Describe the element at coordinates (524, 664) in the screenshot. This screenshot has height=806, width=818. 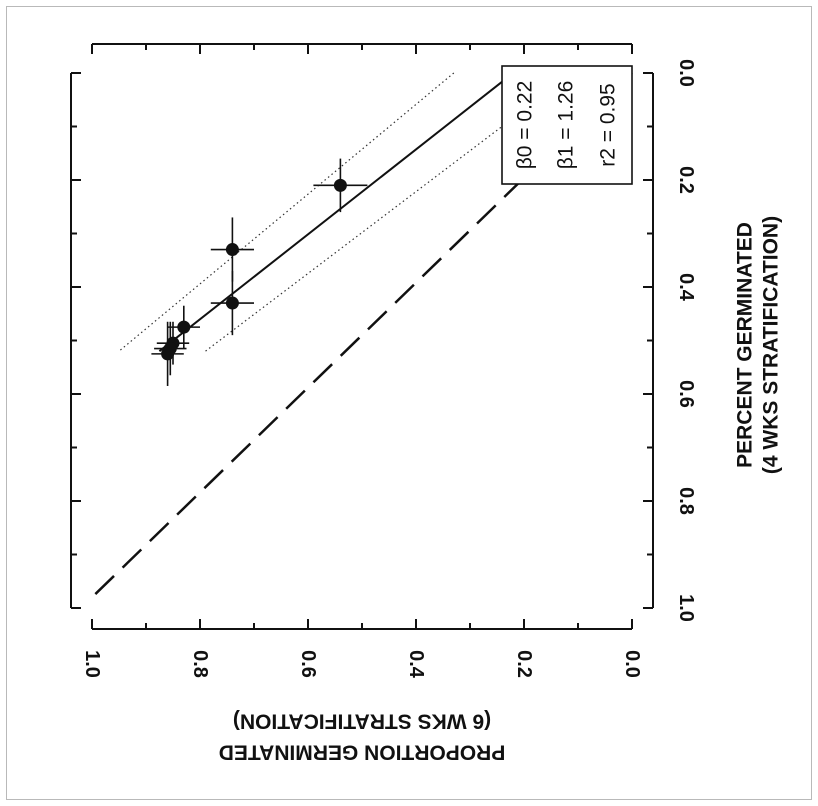
I see `y-tick-label: 0.2` at that location.